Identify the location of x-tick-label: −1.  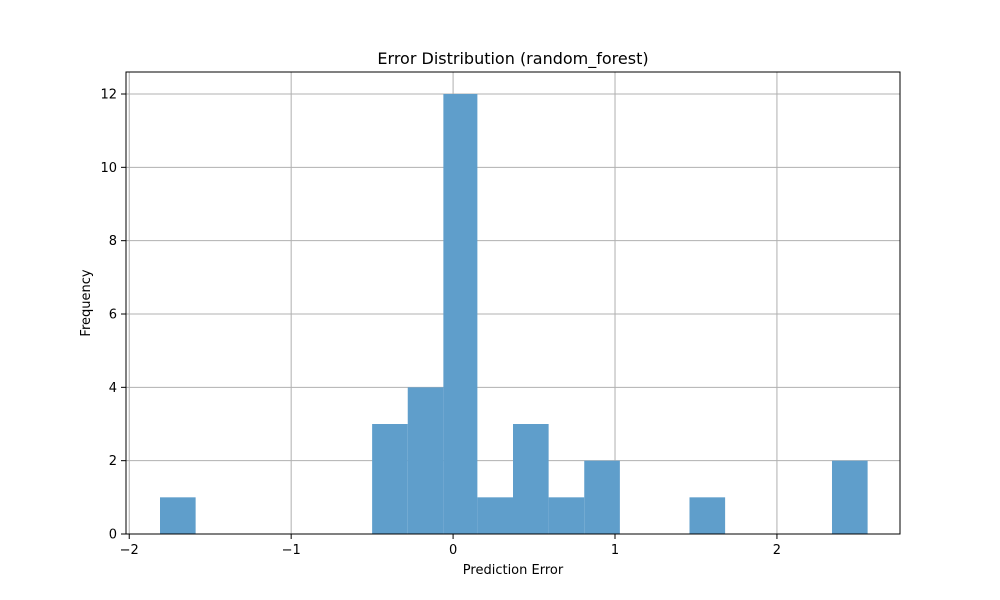
(291, 550).